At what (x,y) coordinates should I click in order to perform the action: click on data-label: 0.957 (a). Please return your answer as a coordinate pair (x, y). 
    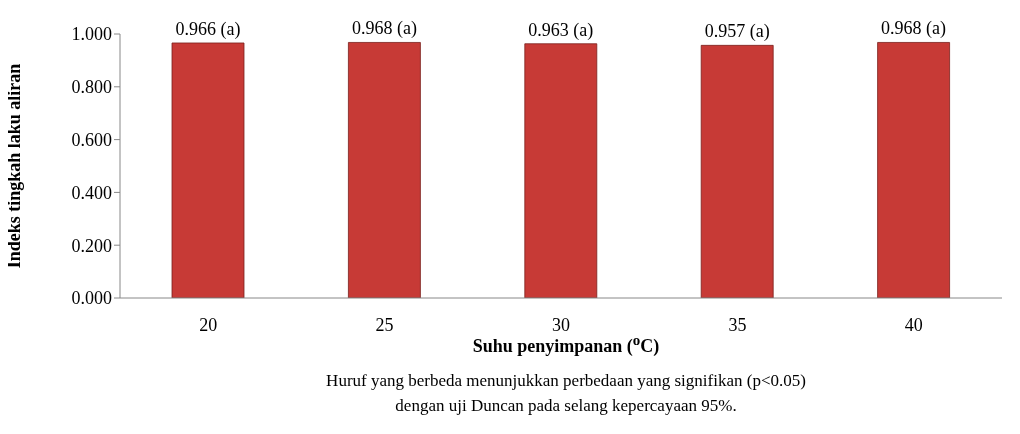
    Looking at the image, I should click on (737, 32).